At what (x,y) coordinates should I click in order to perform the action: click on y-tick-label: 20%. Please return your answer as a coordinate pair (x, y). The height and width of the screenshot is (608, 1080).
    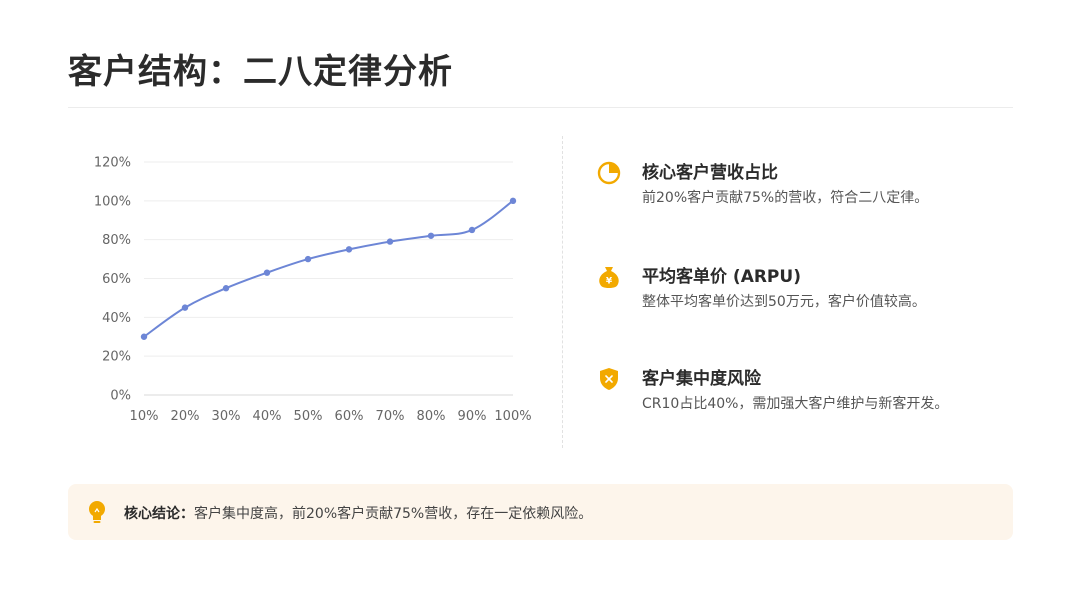
    Looking at the image, I should click on (116, 357).